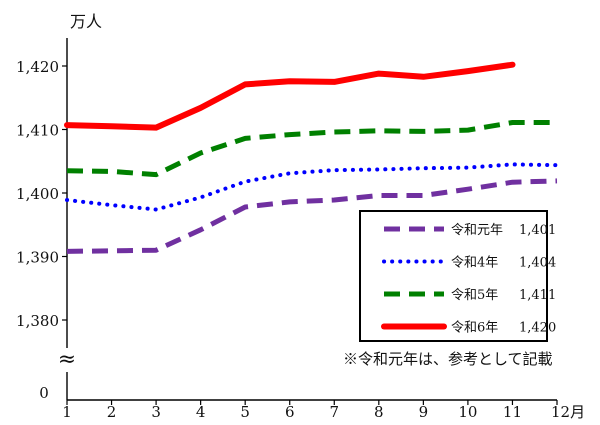  What do you see at coordinates (568, 412) in the screenshot?
I see `x-tick-label: 12月` at bounding box center [568, 412].